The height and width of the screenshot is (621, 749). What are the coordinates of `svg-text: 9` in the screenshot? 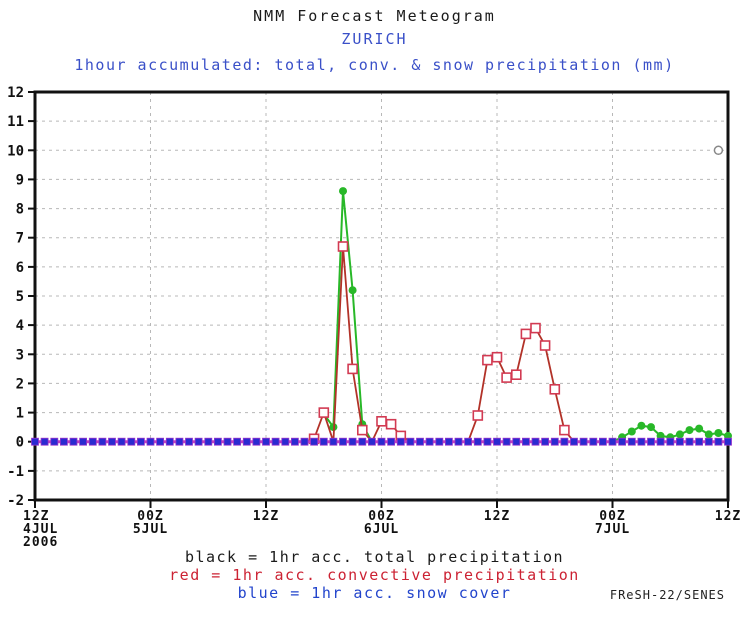 It's located at (20, 180).